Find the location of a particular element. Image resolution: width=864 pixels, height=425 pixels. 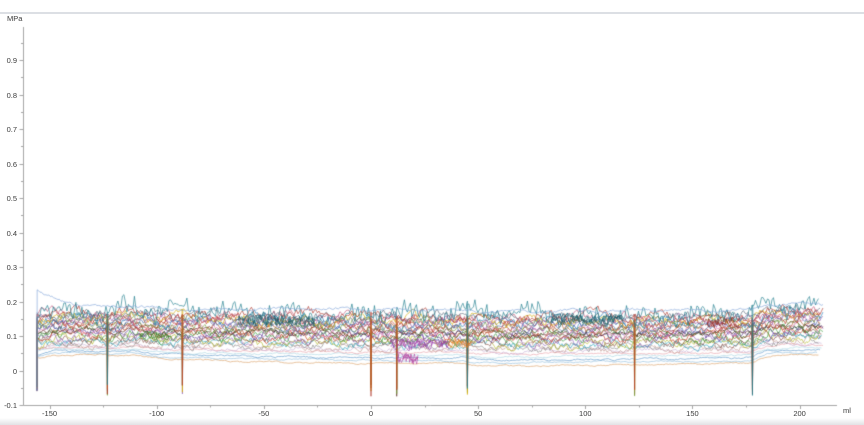

y-tick-label: 0.4 is located at coordinates (11, 233).